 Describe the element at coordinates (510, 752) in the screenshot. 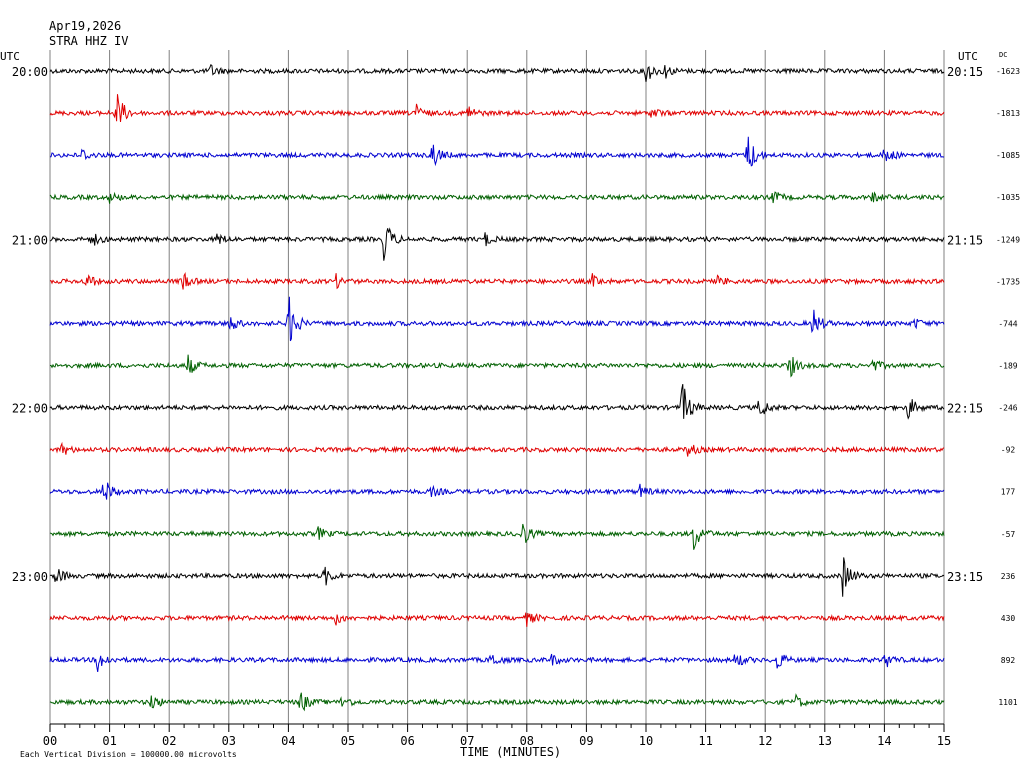

I see `x-axis-label: TIME (MINUTES)` at that location.